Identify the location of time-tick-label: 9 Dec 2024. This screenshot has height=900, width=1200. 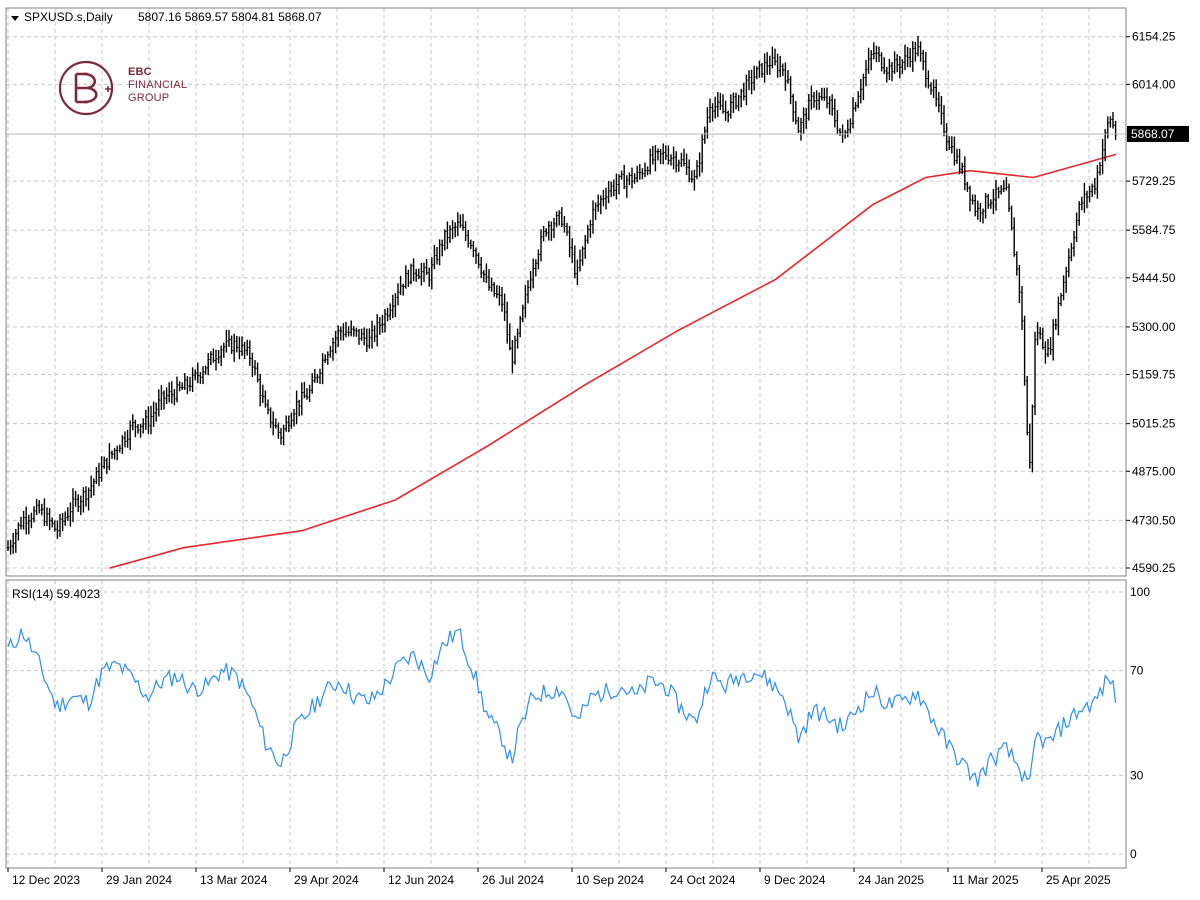
(795, 880).